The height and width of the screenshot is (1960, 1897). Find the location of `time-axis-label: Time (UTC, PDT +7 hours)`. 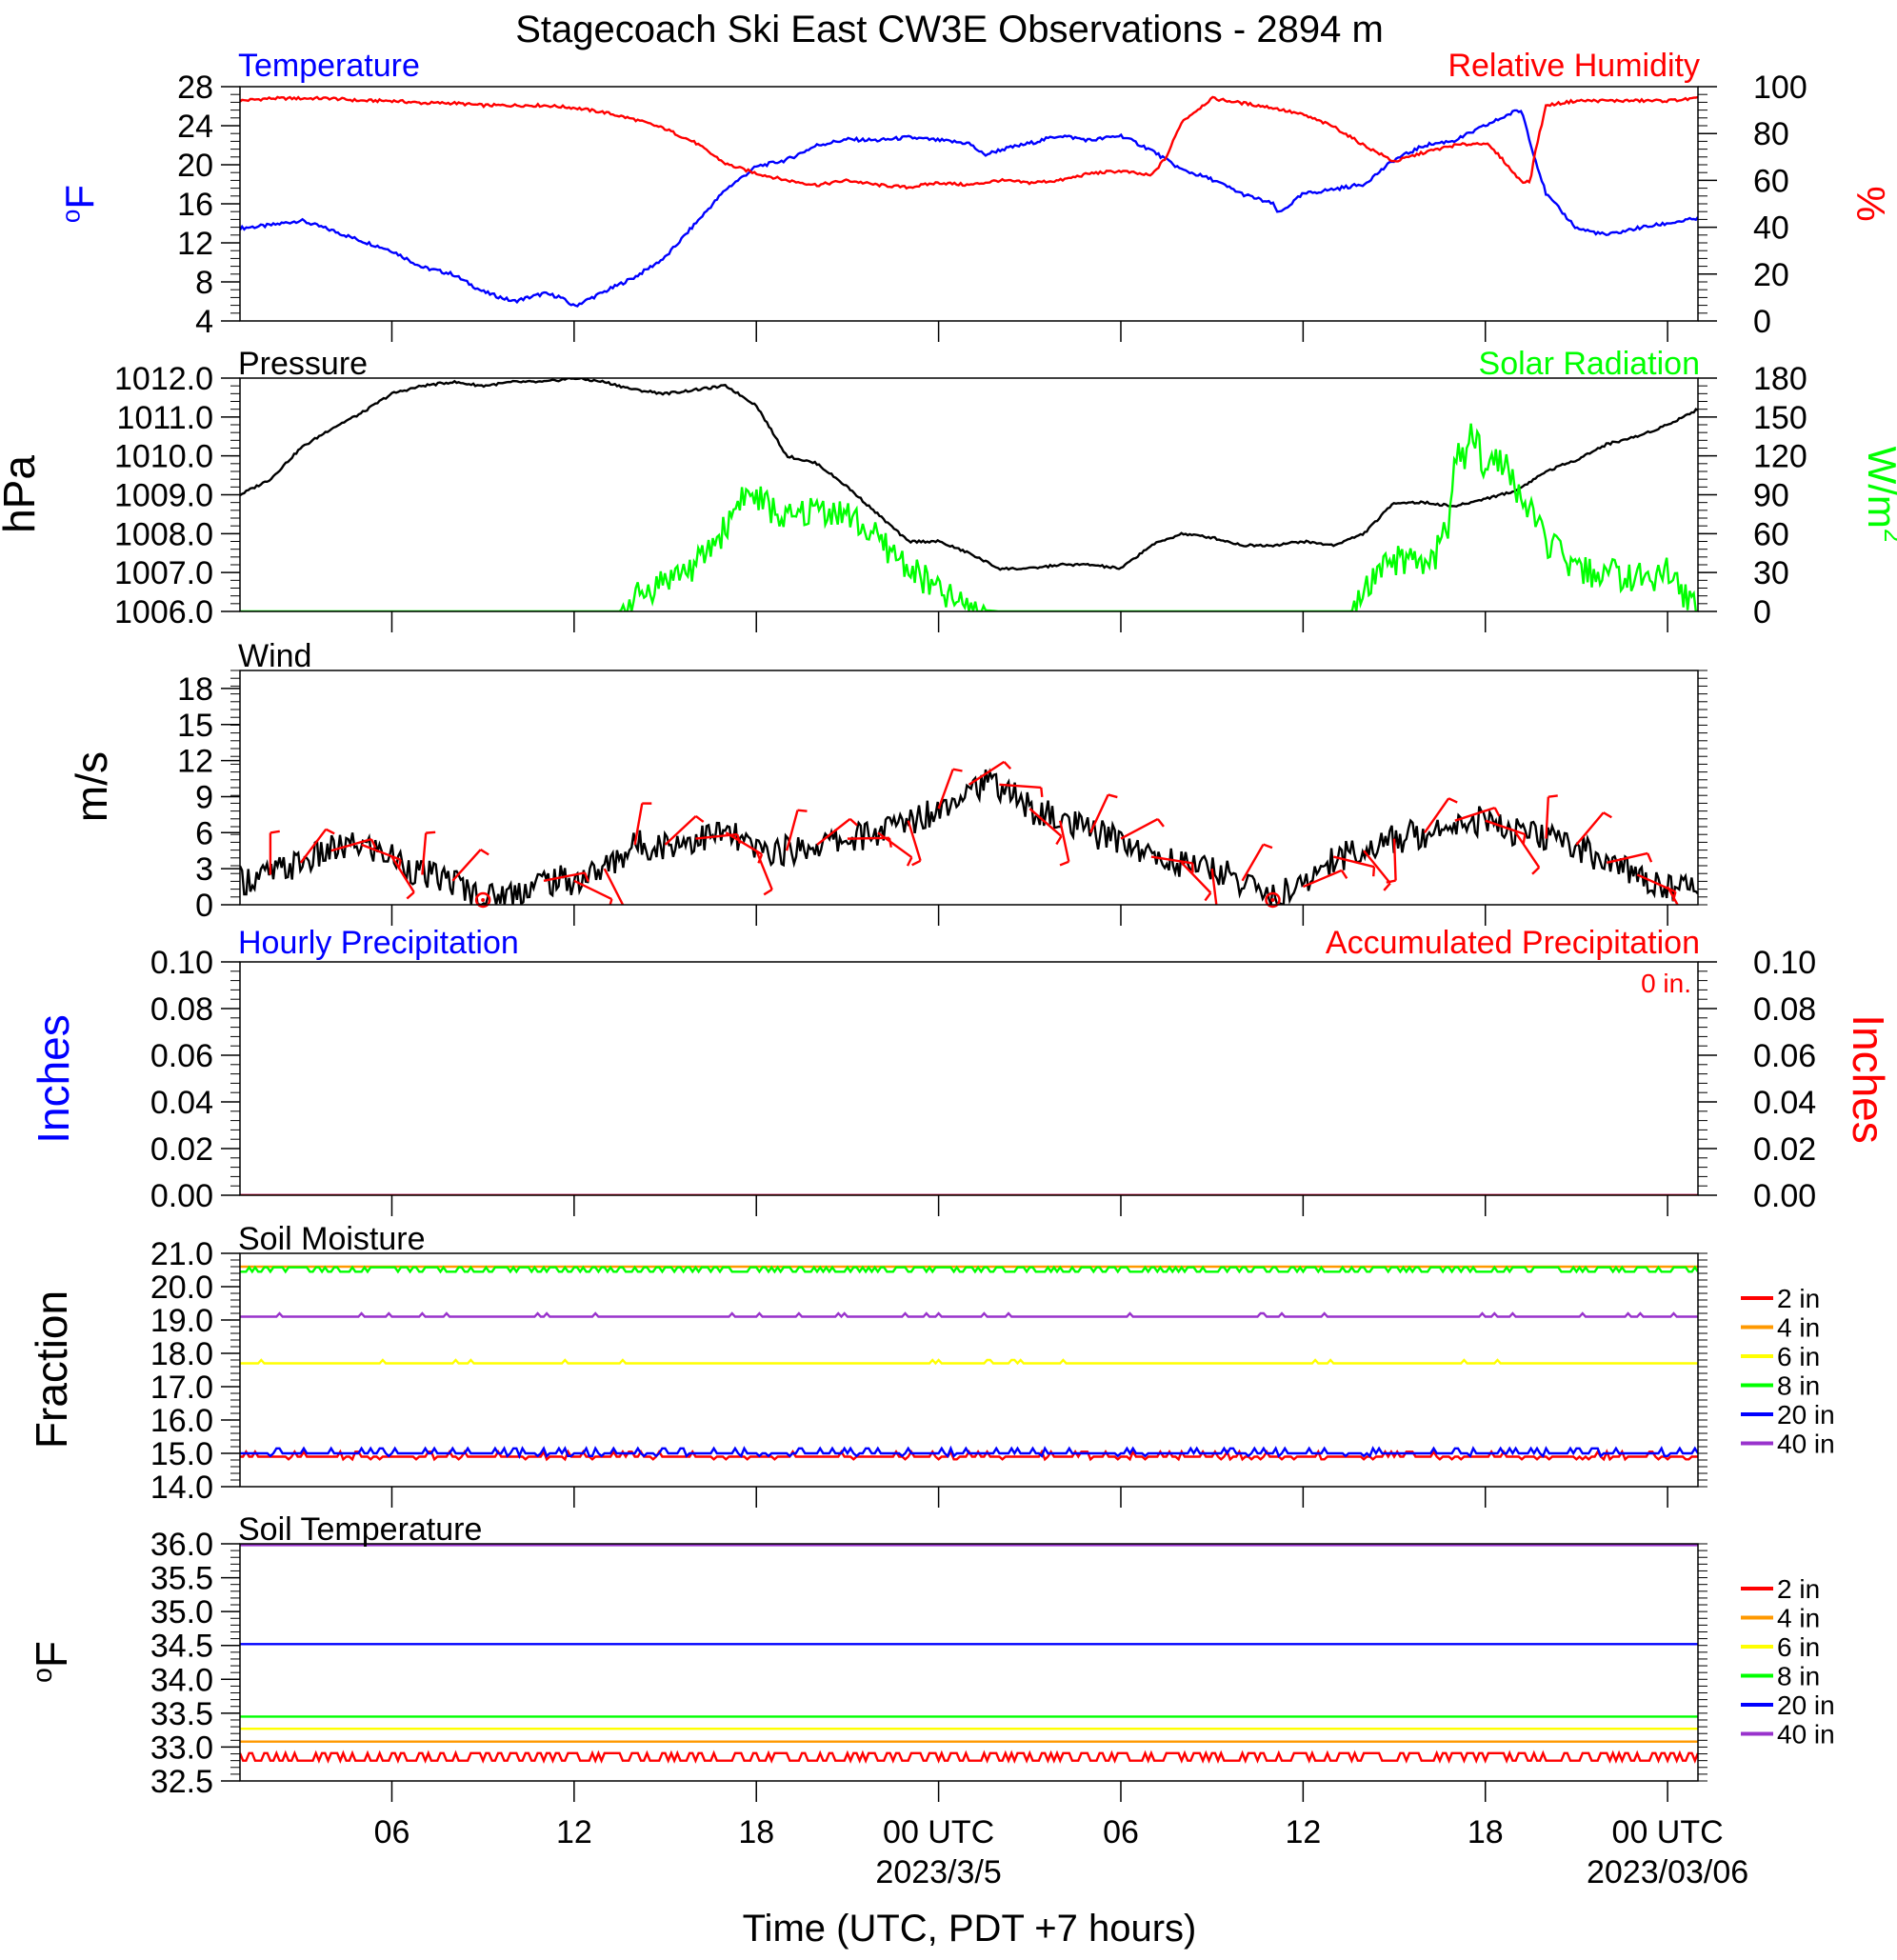

time-axis-label: Time (UTC, PDT +7 hours) is located at coordinates (970, 1929).